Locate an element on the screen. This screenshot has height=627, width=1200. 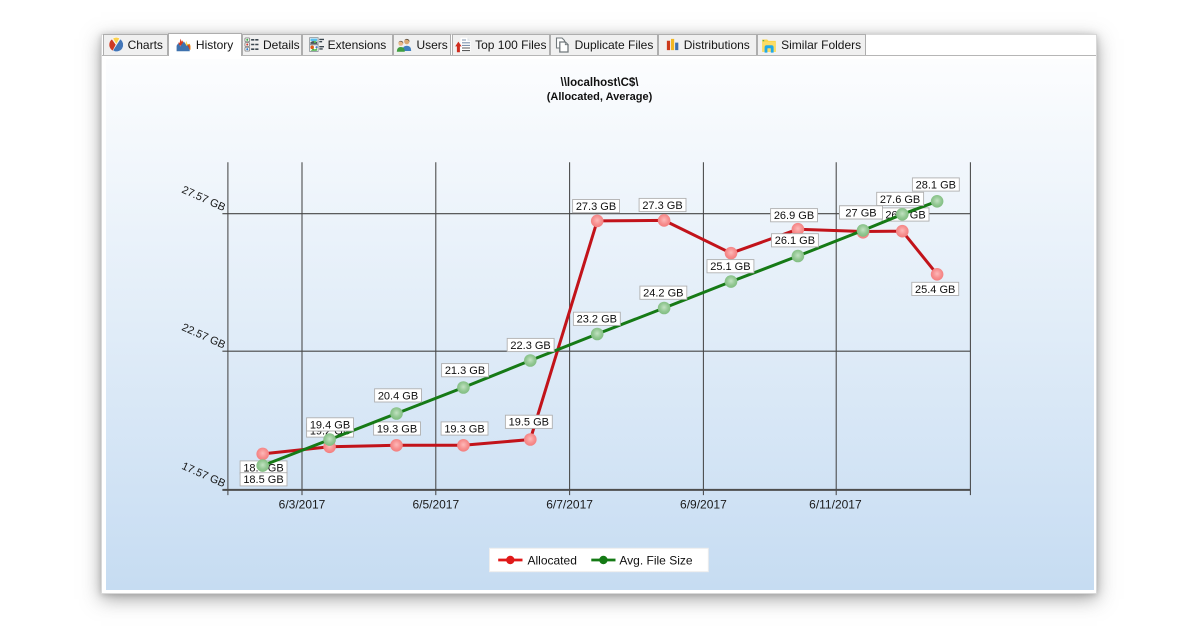
svg-text: 21.3 GB is located at coordinates (465, 371).